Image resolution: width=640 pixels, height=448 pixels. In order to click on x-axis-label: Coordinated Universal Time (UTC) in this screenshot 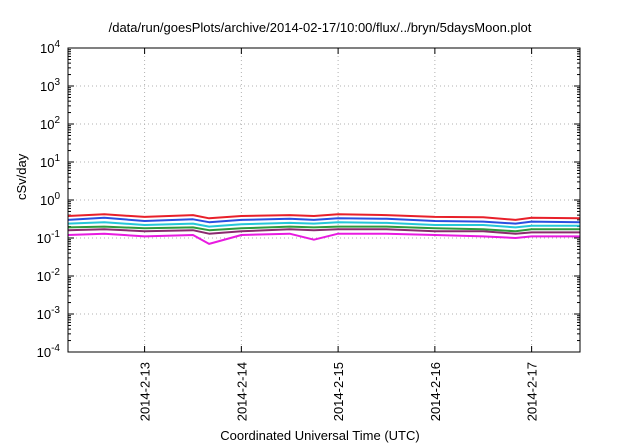, I will do `click(320, 435)`.